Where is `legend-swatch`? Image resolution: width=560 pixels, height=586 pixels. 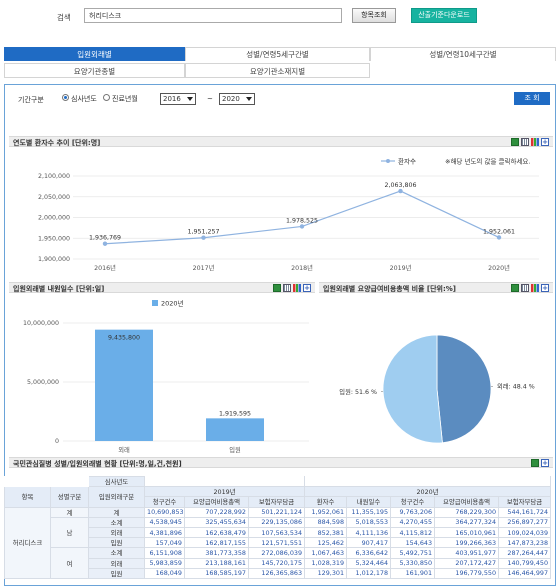 legend-swatch is located at coordinates (155, 303).